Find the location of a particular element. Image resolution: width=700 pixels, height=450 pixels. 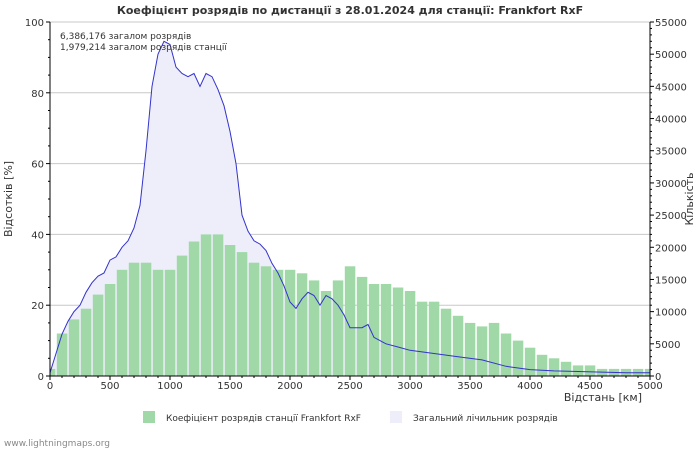

y-right-tick-label-8: 40000 is located at coordinates (671, 120).